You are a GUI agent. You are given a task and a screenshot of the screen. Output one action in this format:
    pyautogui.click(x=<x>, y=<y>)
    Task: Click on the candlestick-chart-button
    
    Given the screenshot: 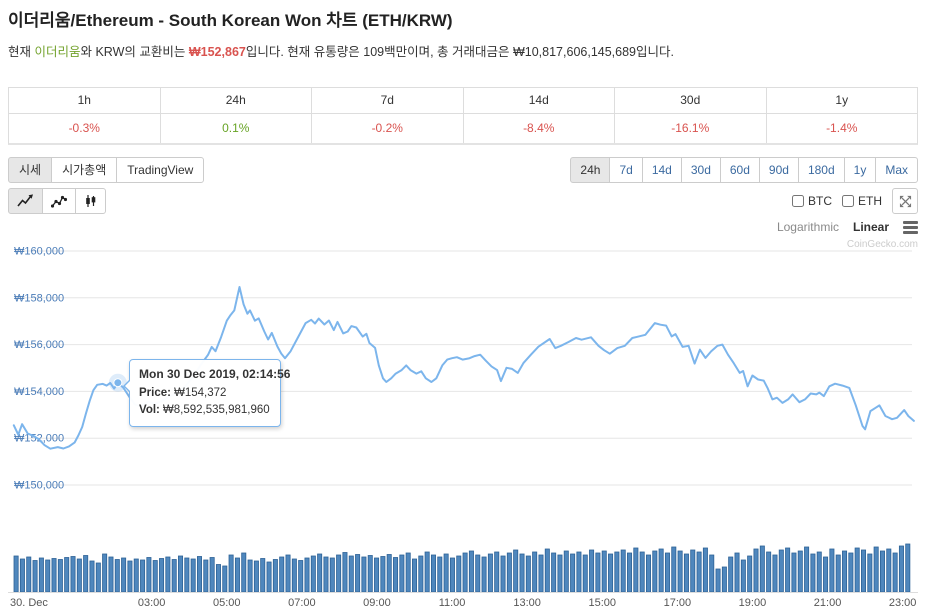 What is the action you would take?
    pyautogui.click(x=90, y=201)
    